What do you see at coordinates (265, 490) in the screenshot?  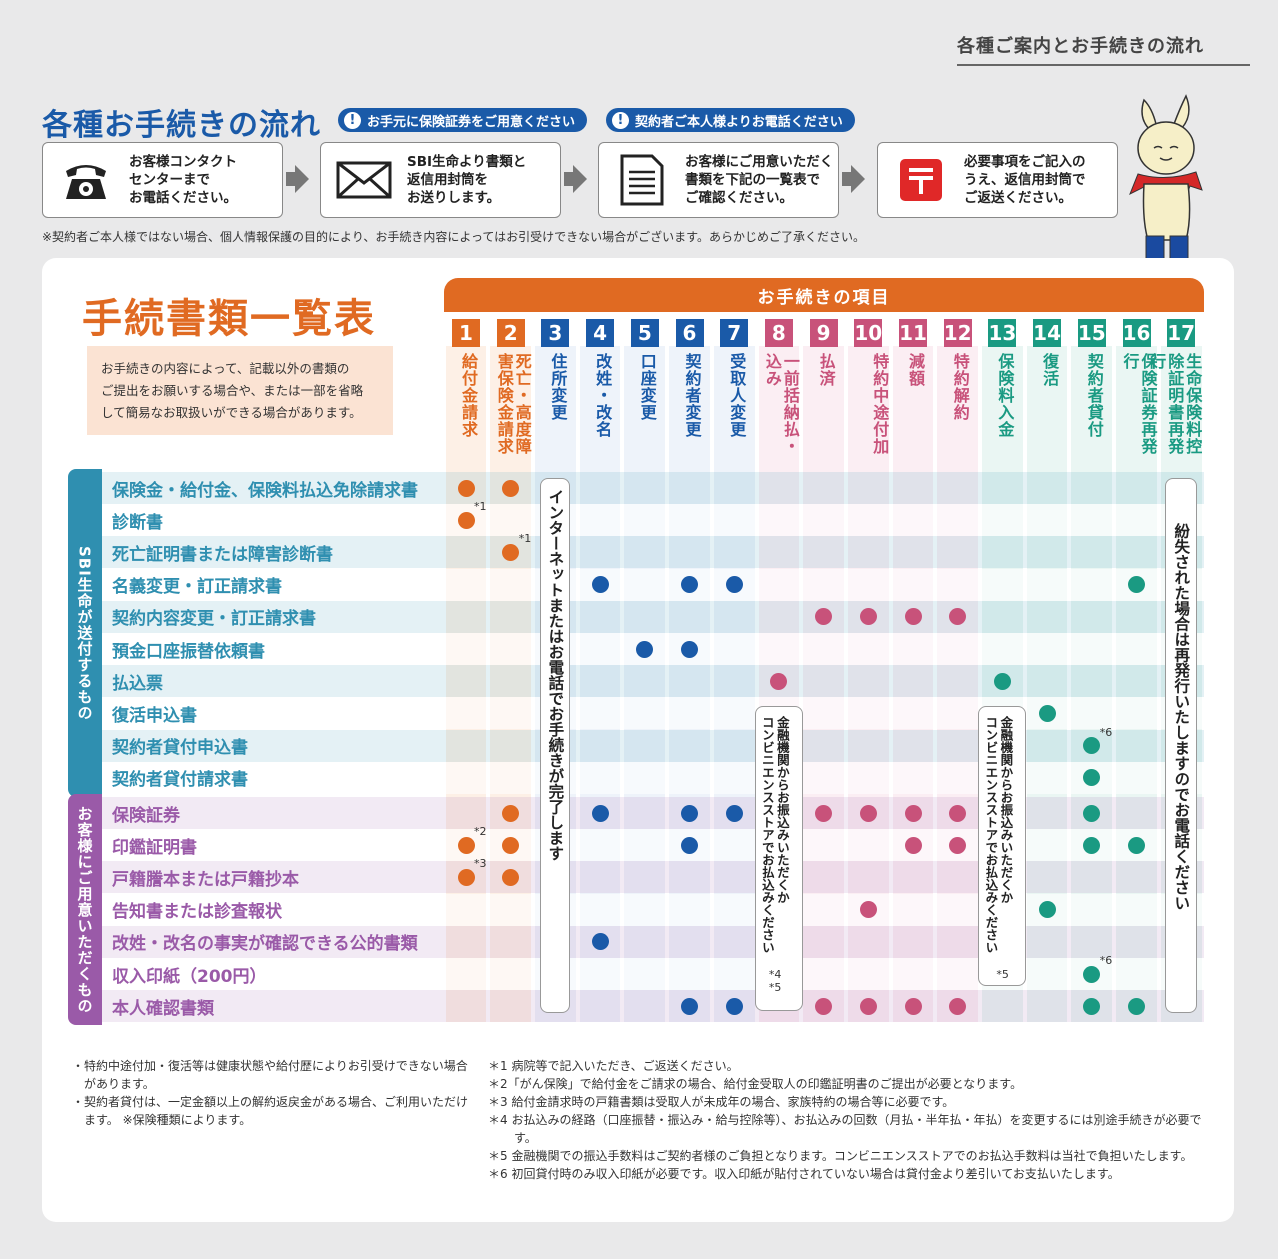 I see `row-label: 保険金・給付金、保険料払込免除請求書` at bounding box center [265, 490].